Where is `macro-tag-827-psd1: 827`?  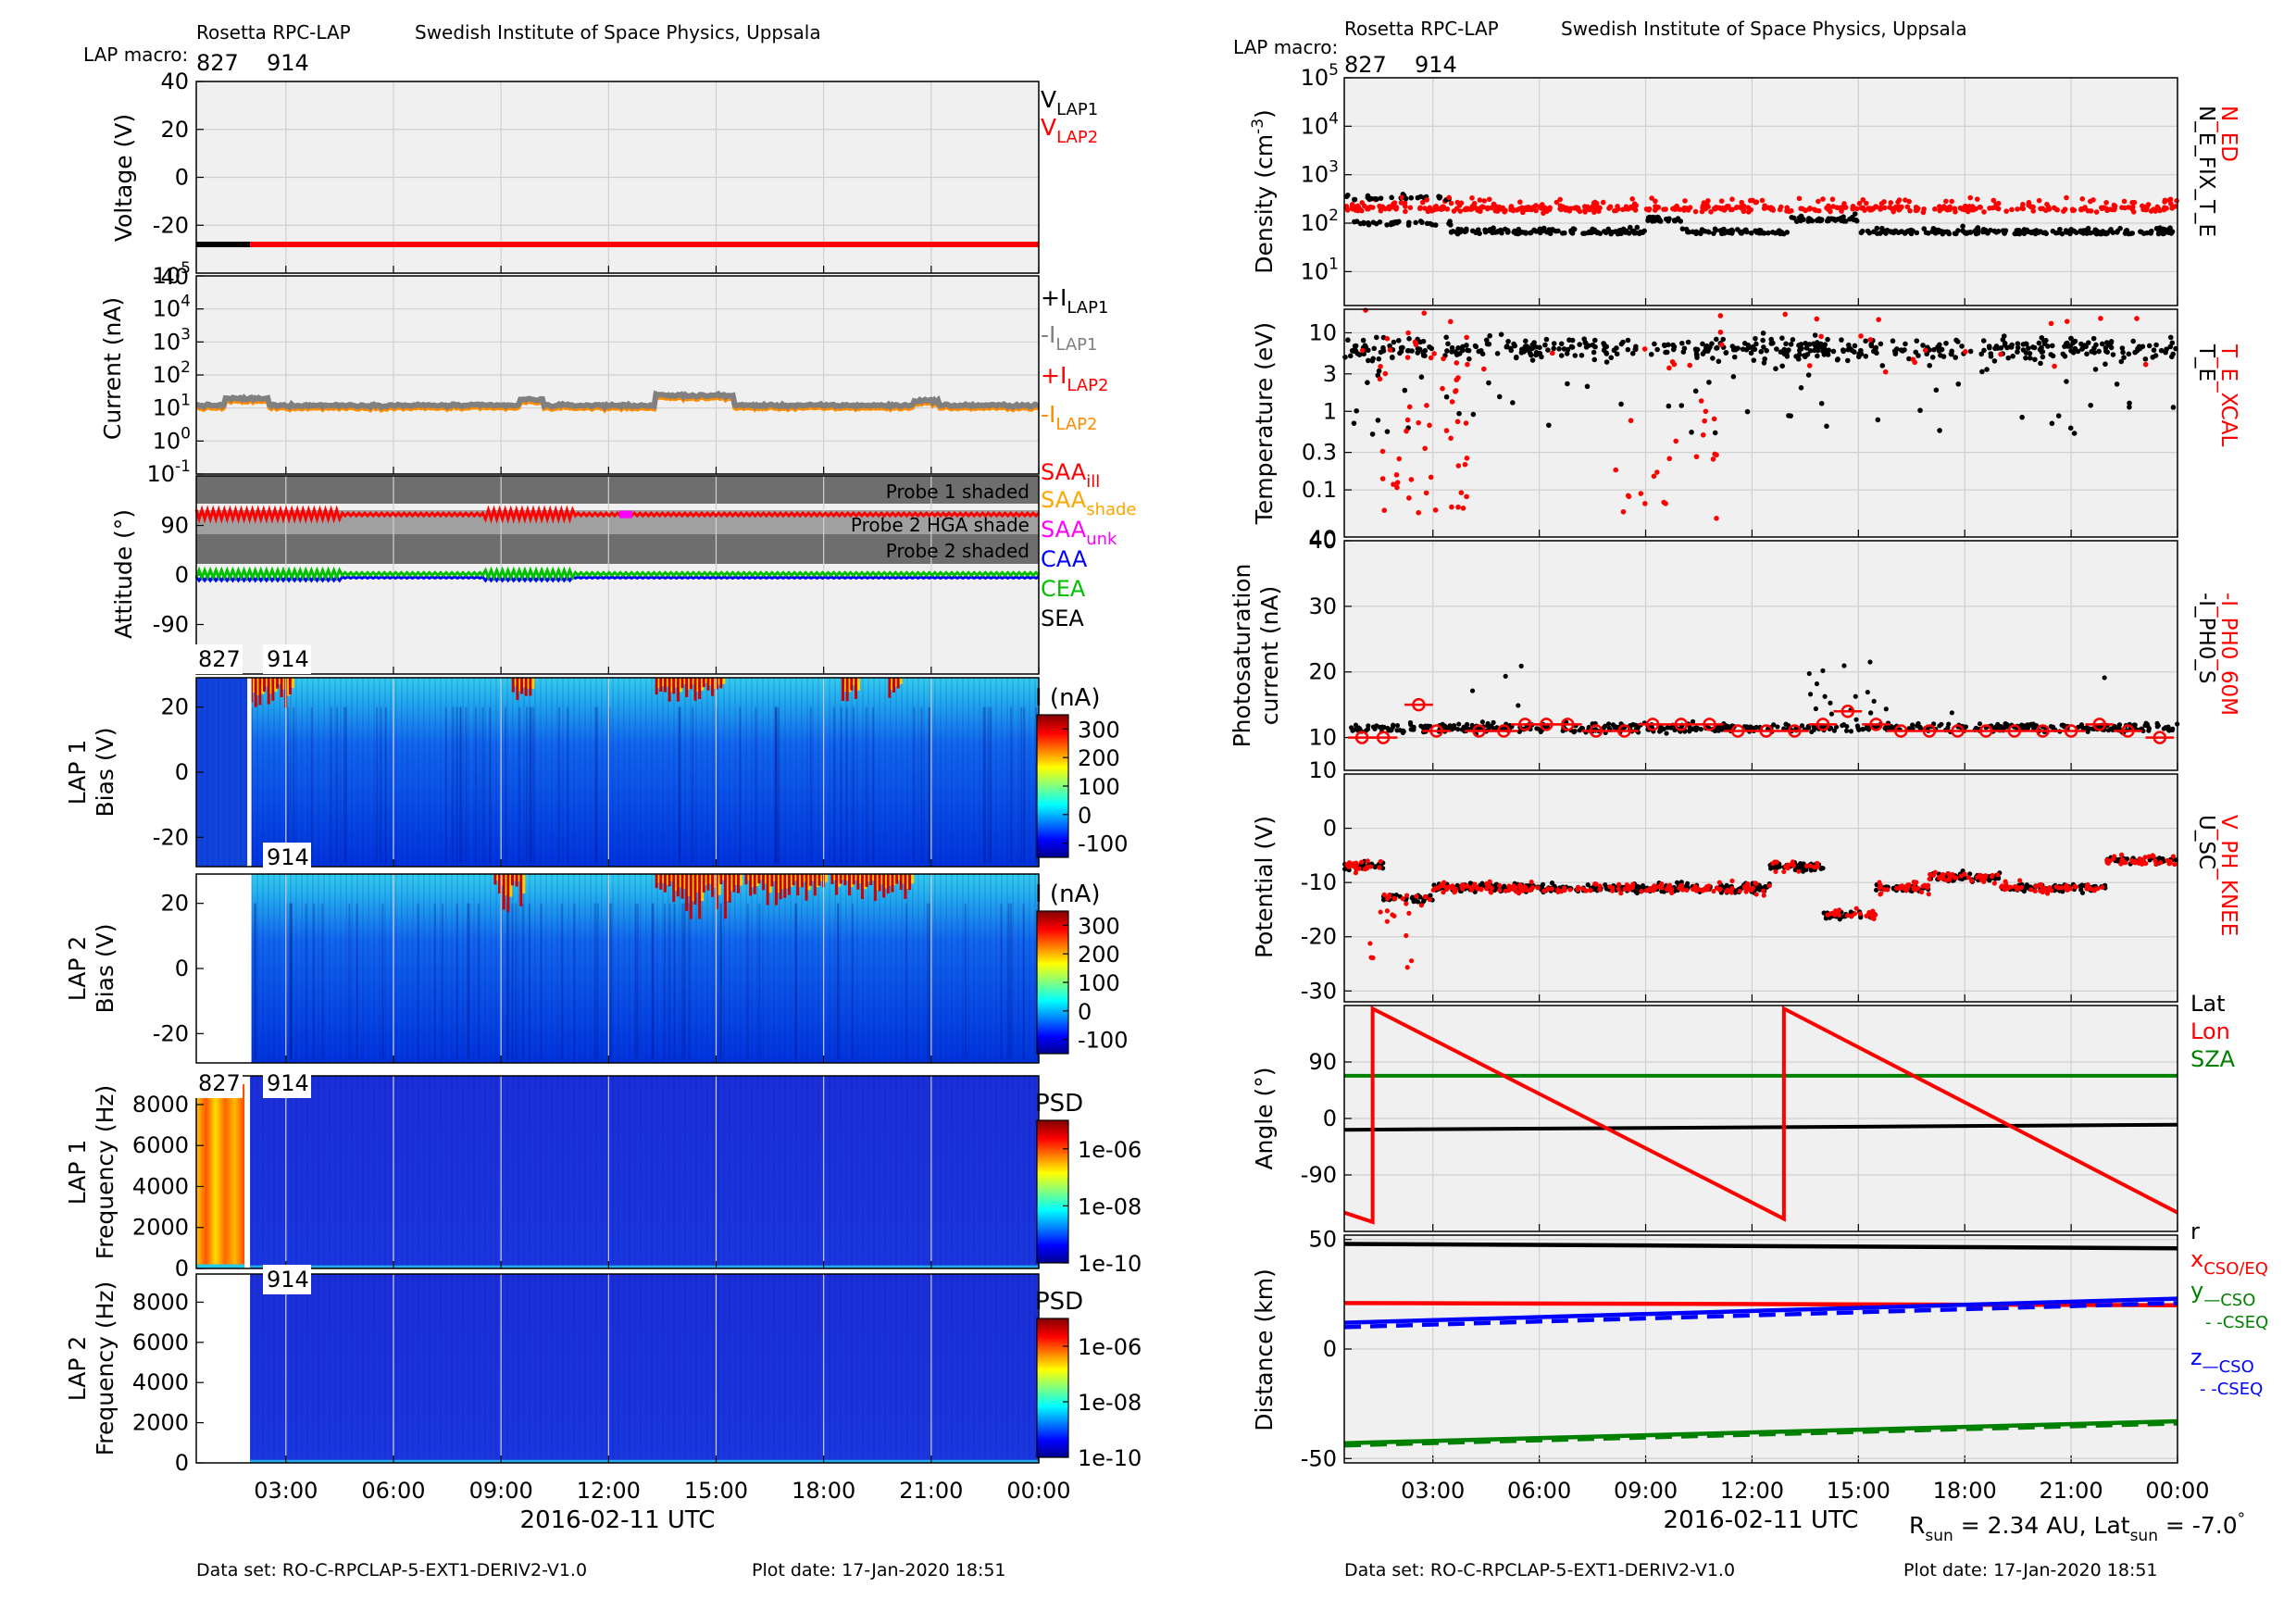 macro-tag-827-psd1: 827 is located at coordinates (219, 1083).